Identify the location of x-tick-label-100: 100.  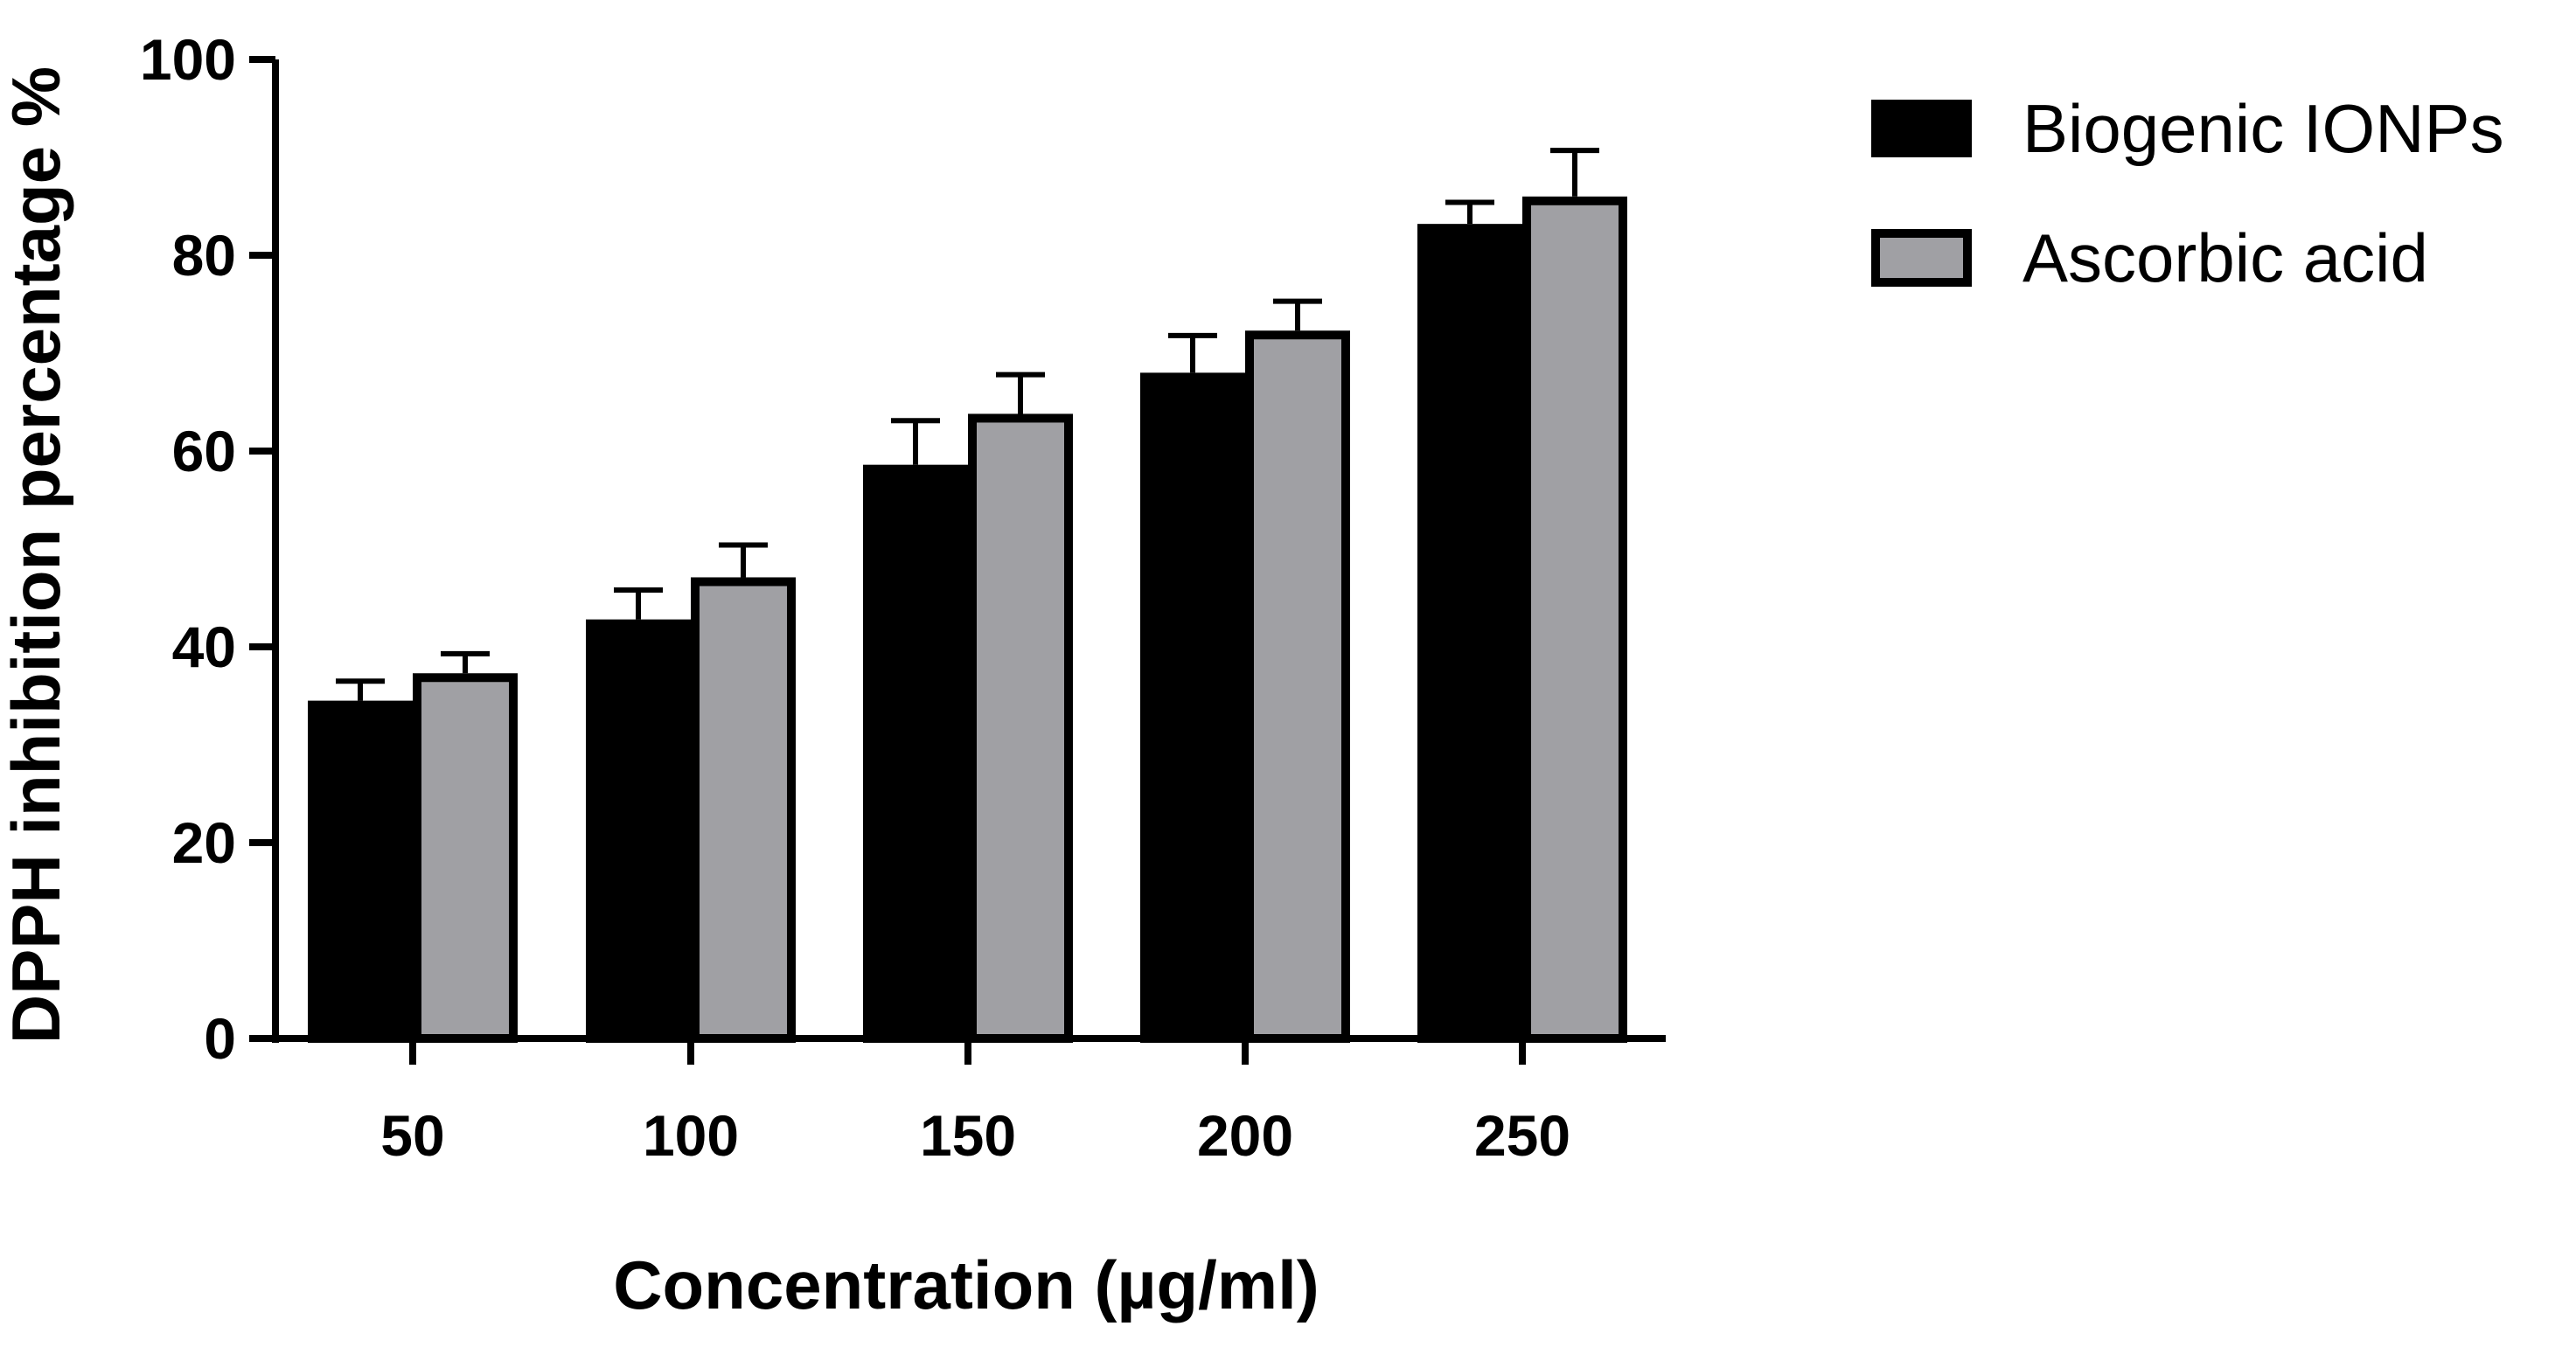
(691, 1135).